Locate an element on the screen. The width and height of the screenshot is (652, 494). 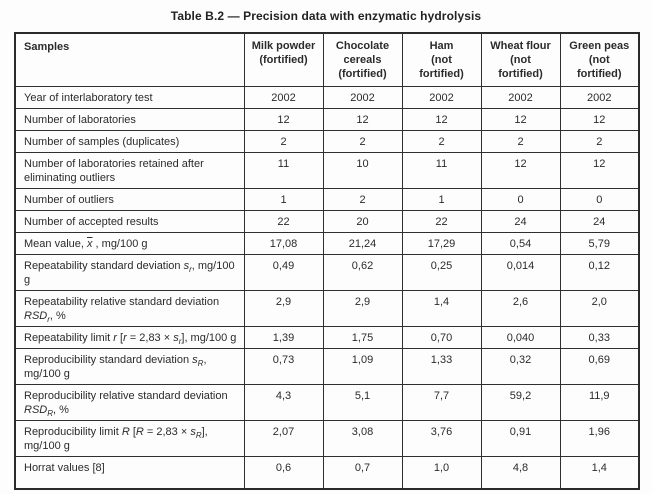
data-cell: 2,0 is located at coordinates (599, 308).